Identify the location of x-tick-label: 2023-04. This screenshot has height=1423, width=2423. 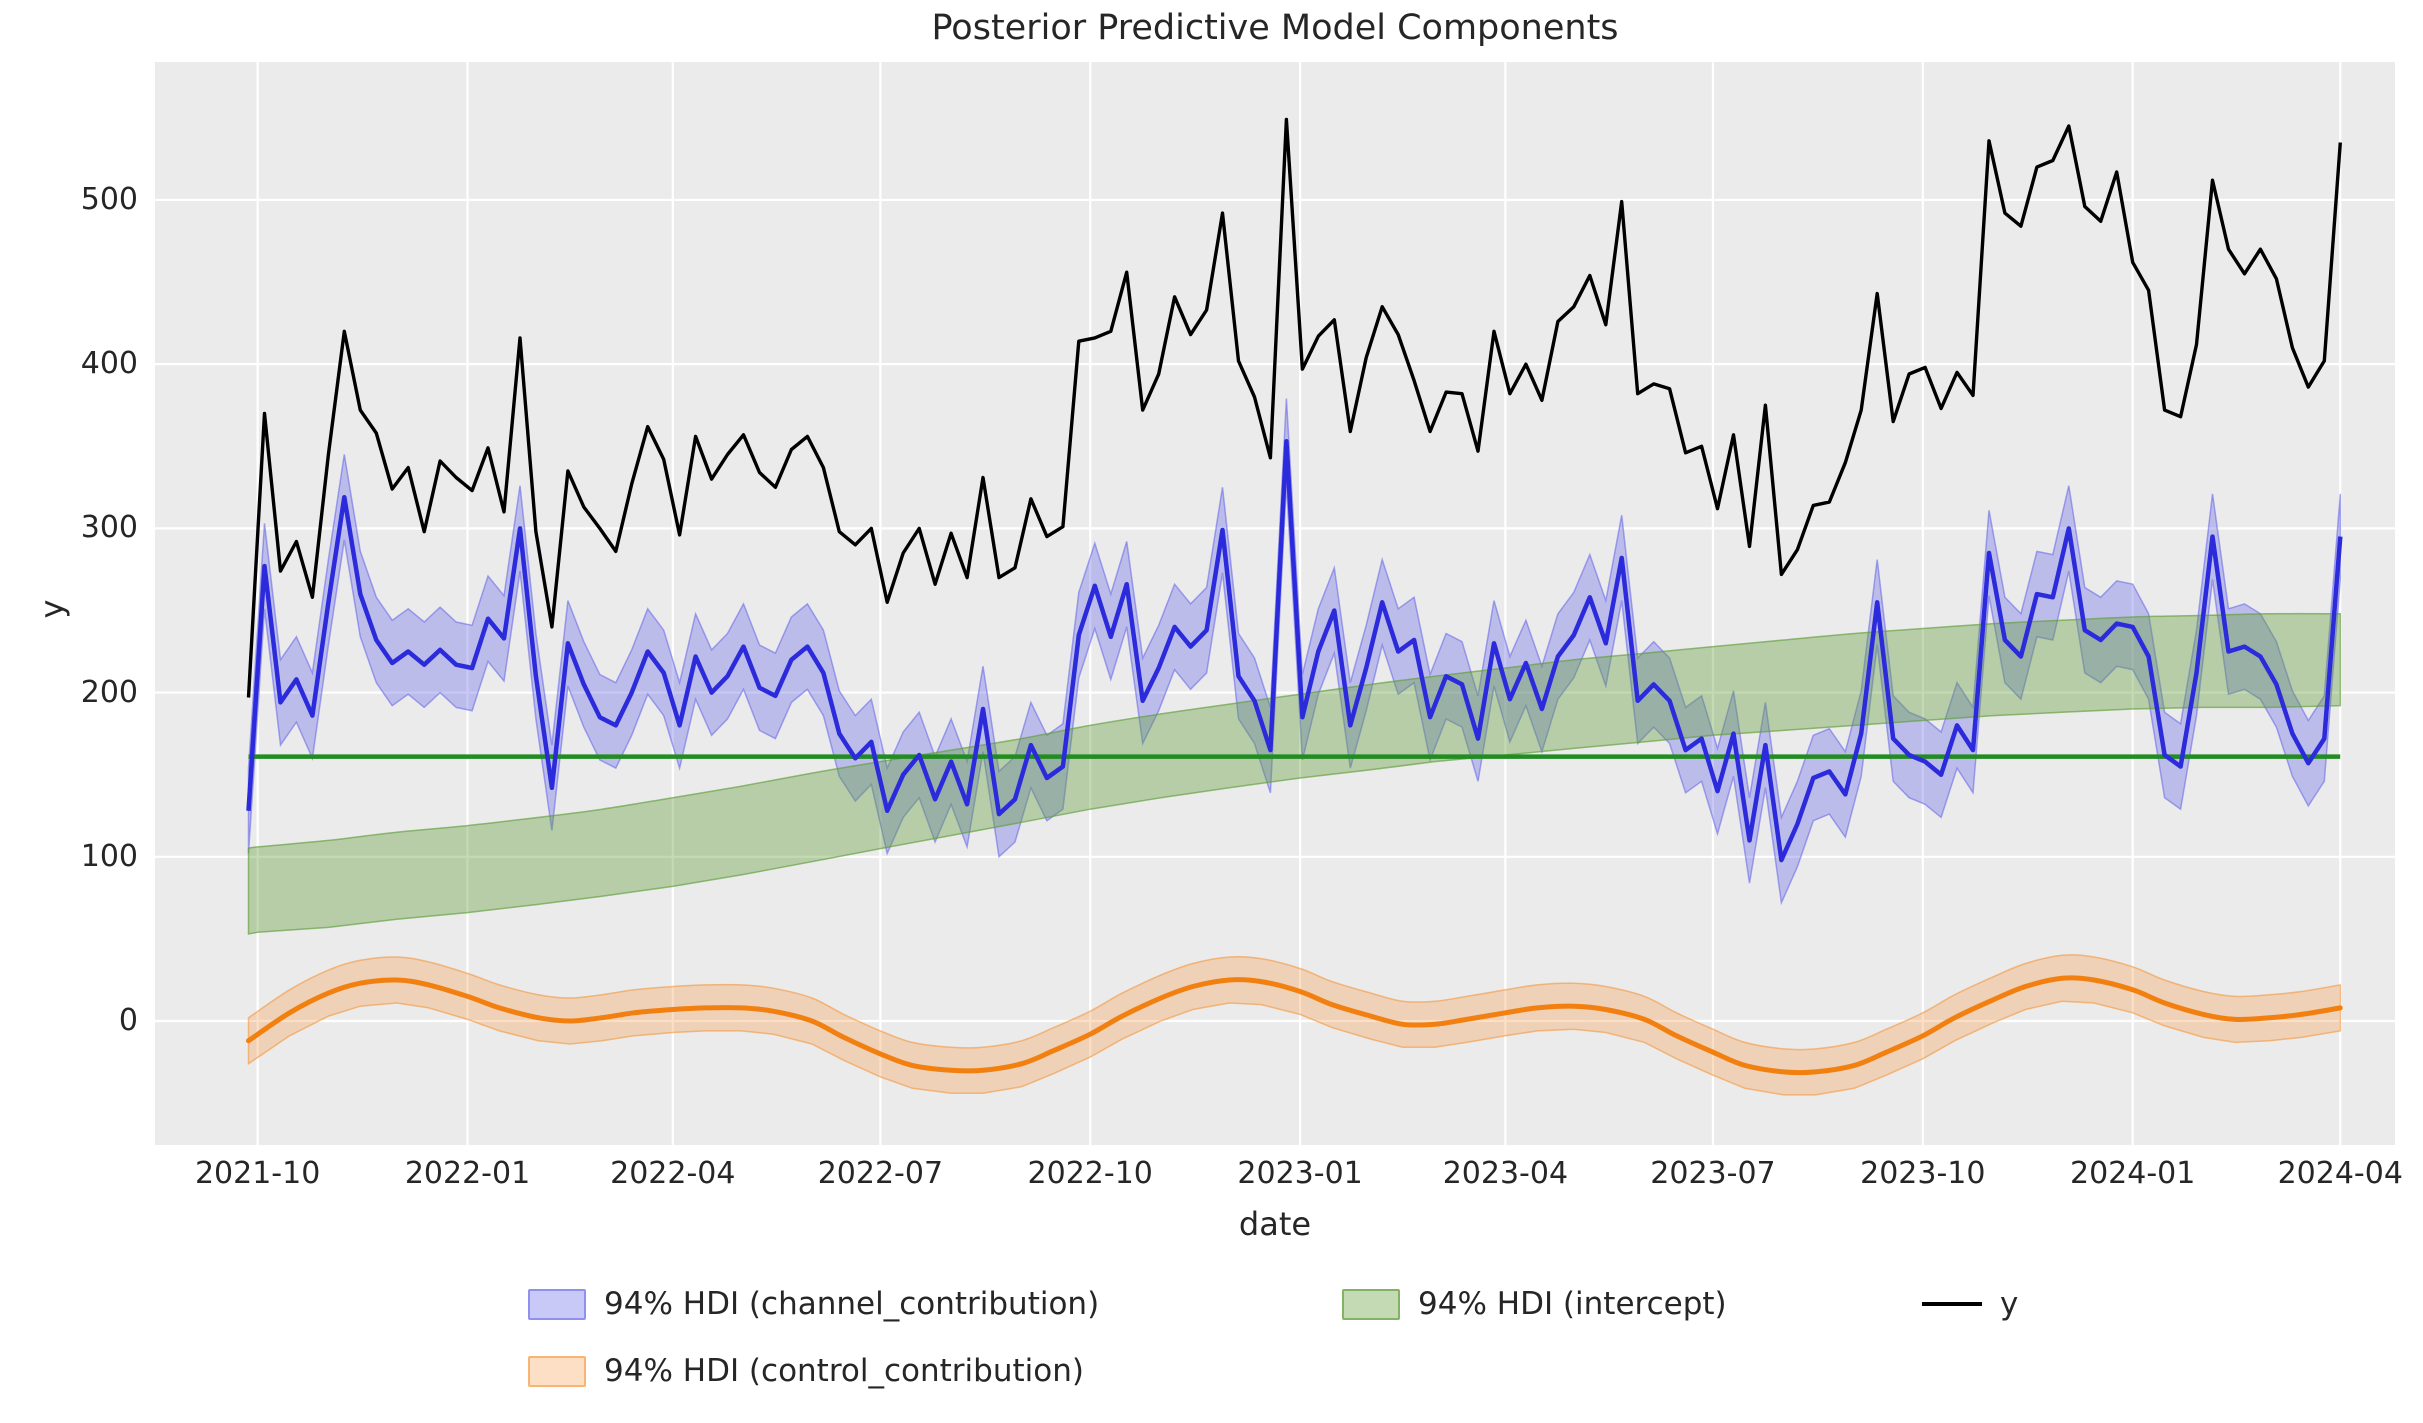
(1505, 1173).